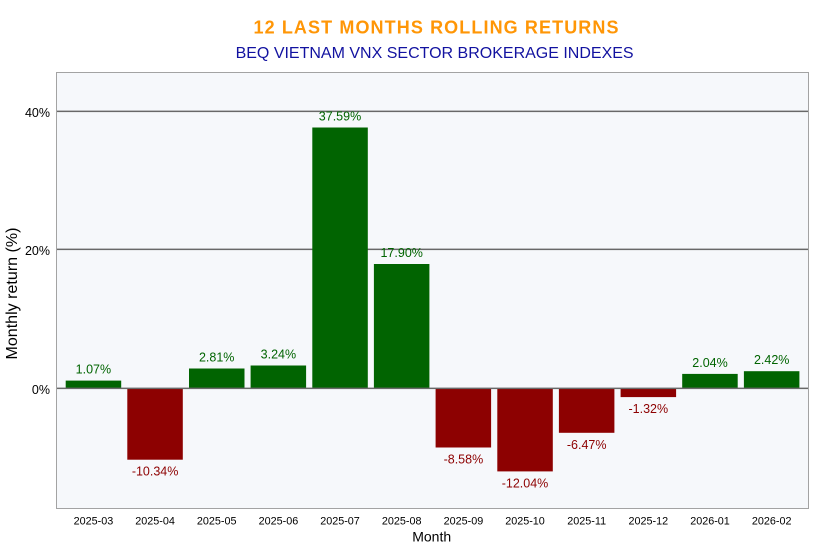 Image resolution: width=835 pixels, height=557 pixels. What do you see at coordinates (93, 370) in the screenshot?
I see `svg-text: 1.07%` at bounding box center [93, 370].